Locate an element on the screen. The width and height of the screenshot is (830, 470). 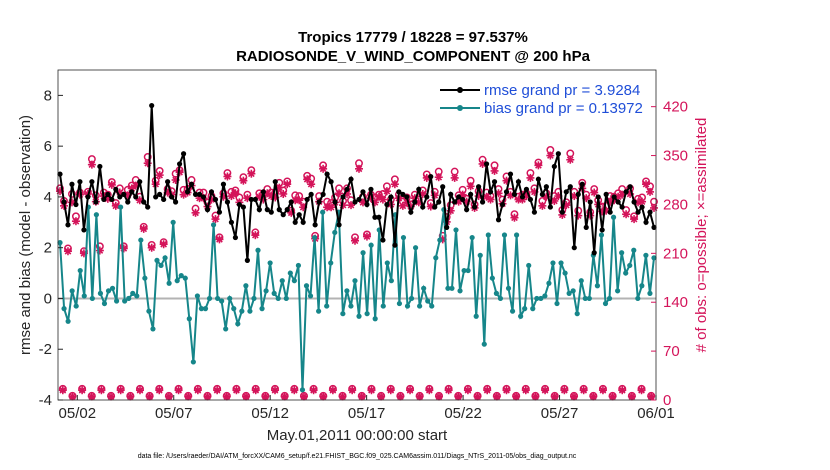
x-tick-label: 05/22 is located at coordinates (463, 413).